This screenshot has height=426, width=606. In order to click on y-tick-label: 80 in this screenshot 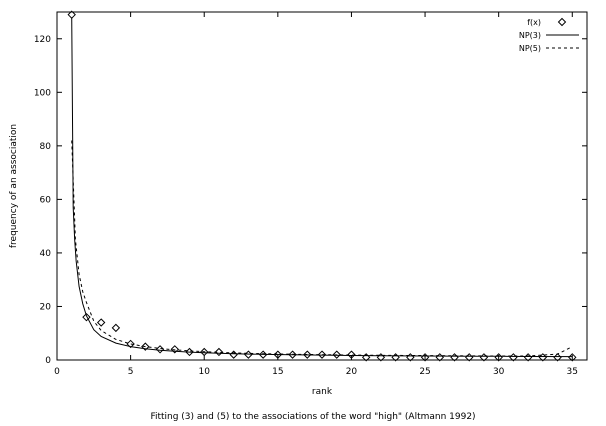, I will do `click(46, 147)`.